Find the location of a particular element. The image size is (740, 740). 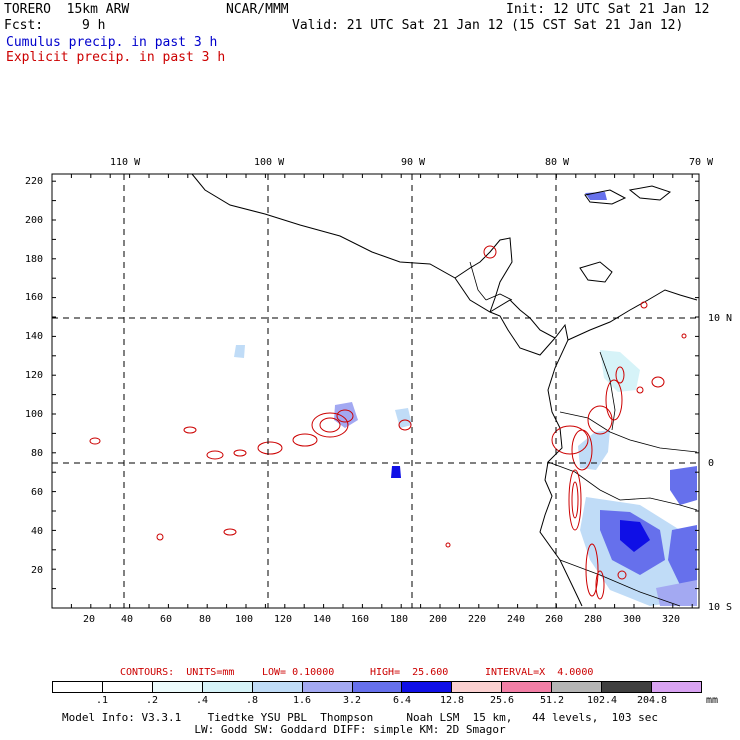

caribbean-coast is located at coordinates (632, 315).